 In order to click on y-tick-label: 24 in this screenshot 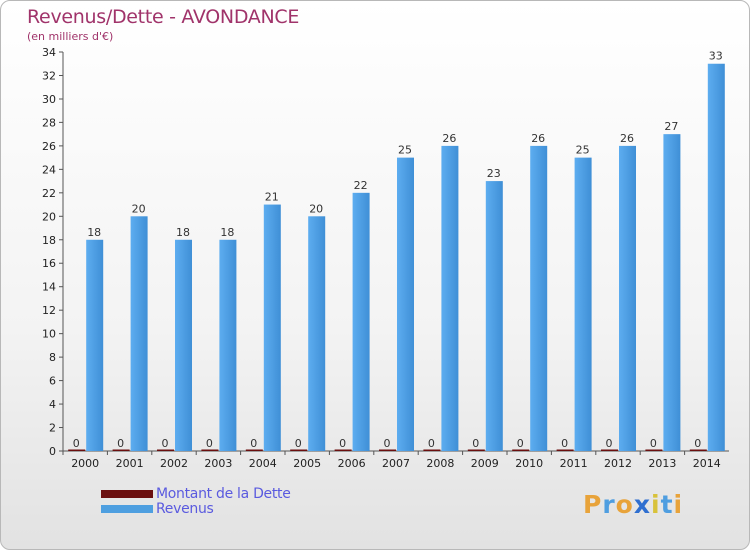, I will do `click(49, 169)`.